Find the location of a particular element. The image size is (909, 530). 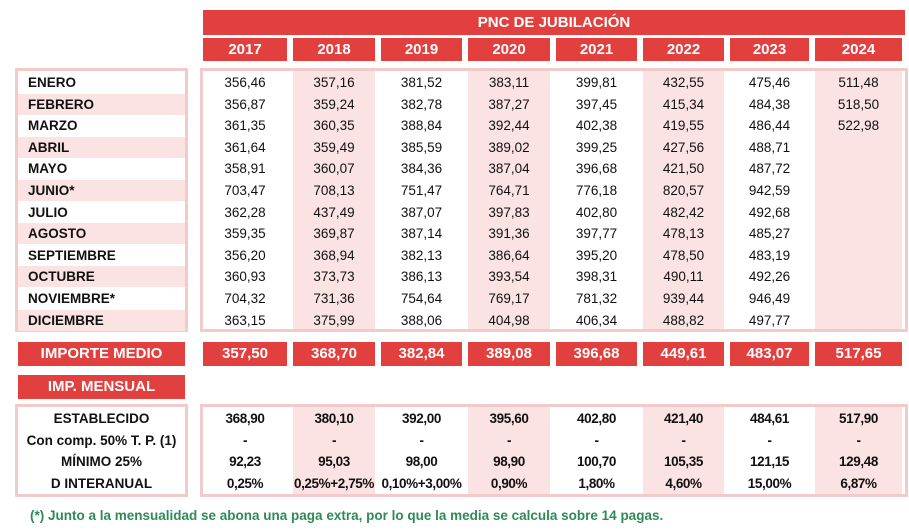

month-label: MARZO is located at coordinates (53, 126).